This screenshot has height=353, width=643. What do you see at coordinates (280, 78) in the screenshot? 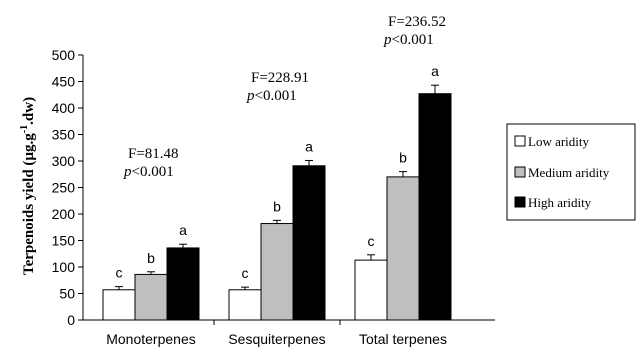
I see `f-statistic: F=228.91` at bounding box center [280, 78].